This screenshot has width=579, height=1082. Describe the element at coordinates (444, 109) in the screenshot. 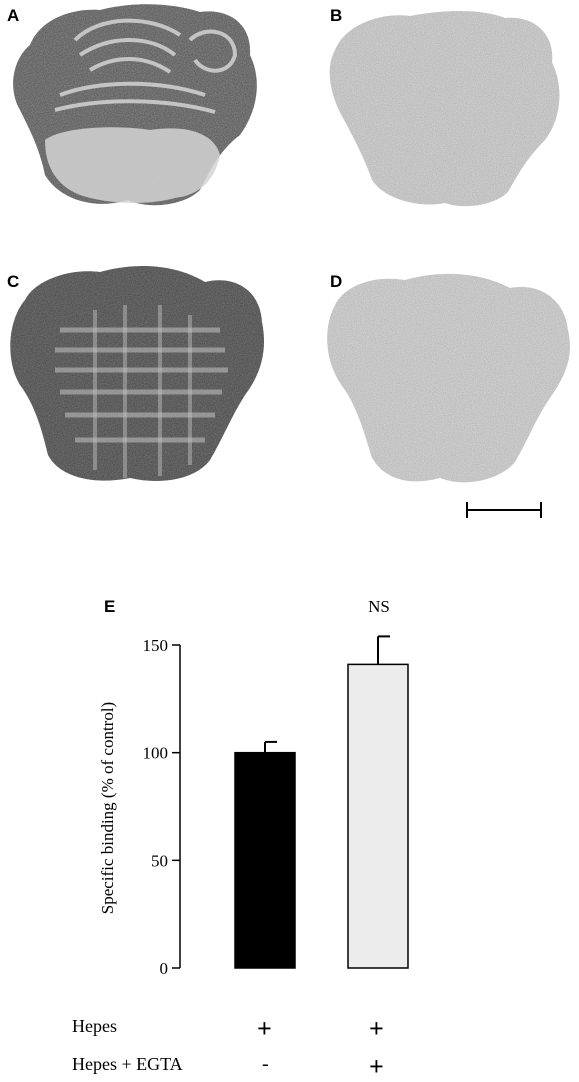

I see `brain-section-b` at that location.